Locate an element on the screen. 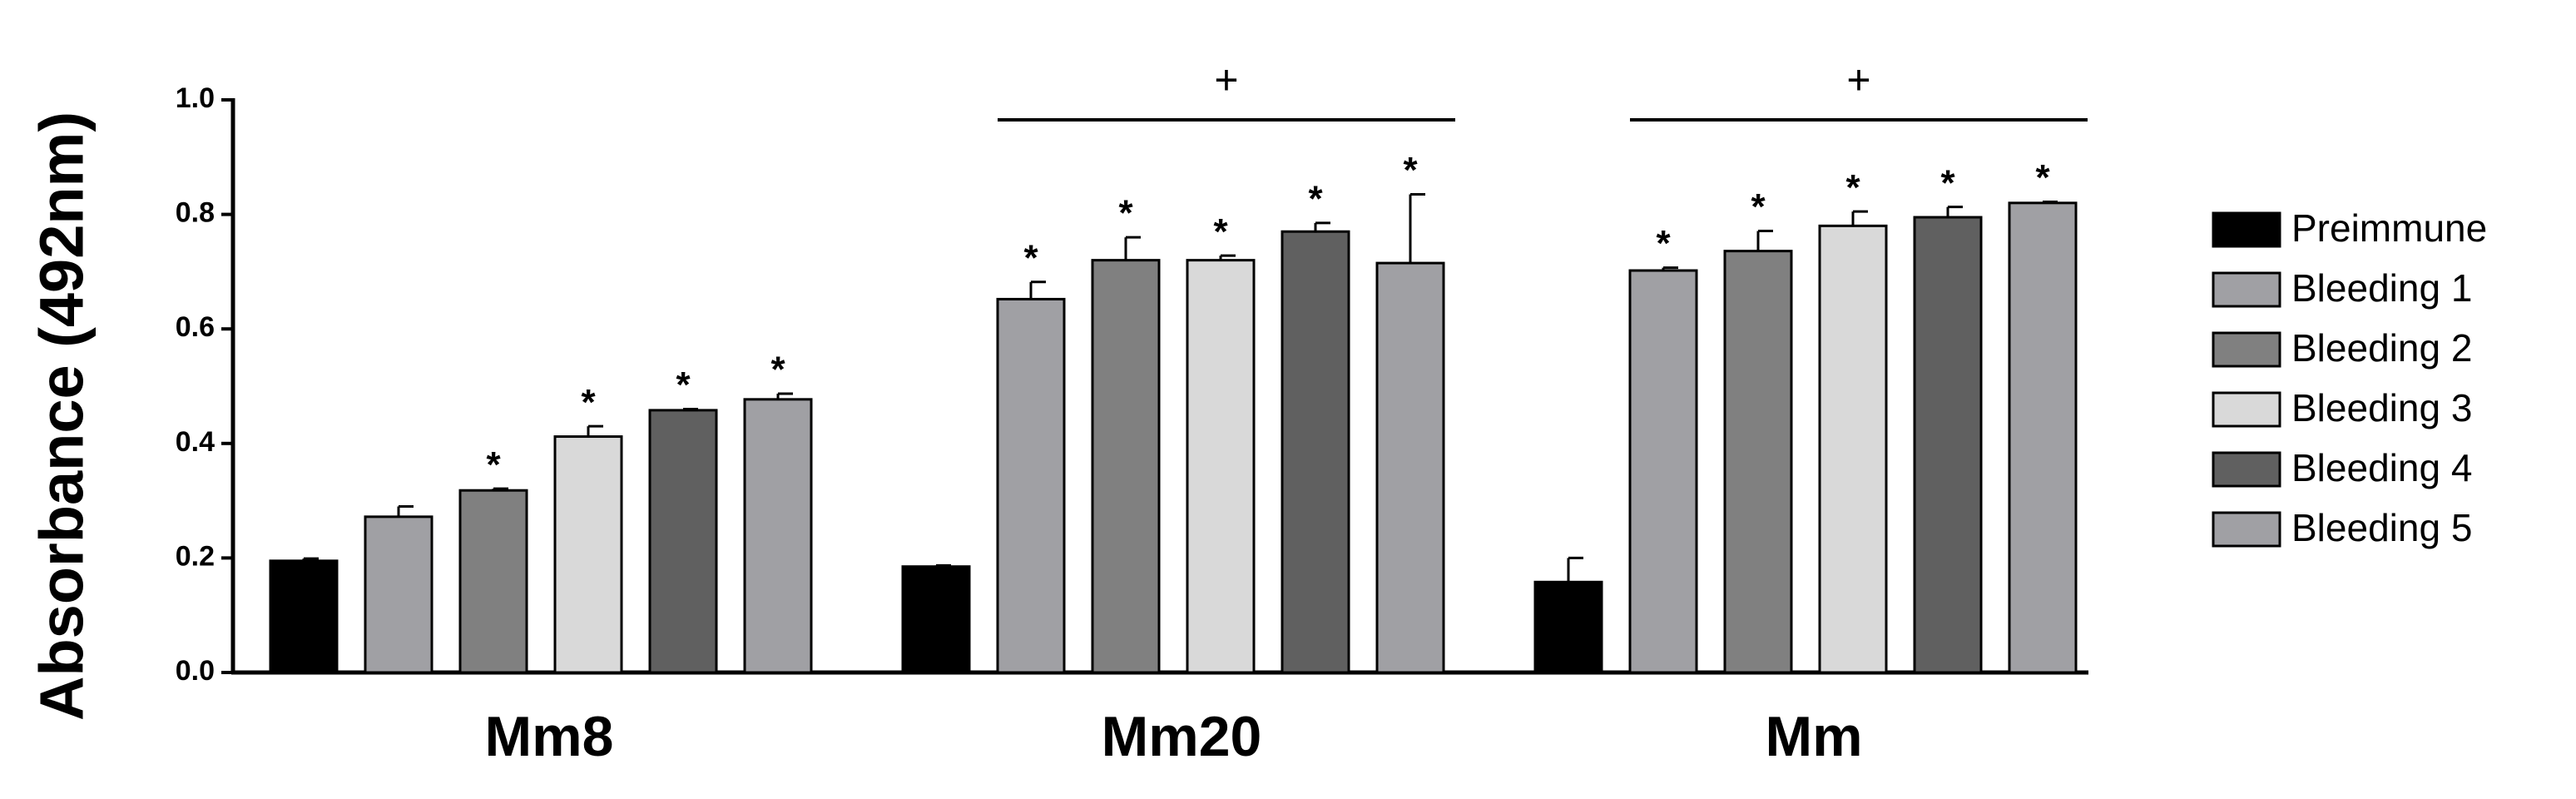 The image size is (2576, 799). legend-label: Bleeding 3 is located at coordinates (2381, 407).